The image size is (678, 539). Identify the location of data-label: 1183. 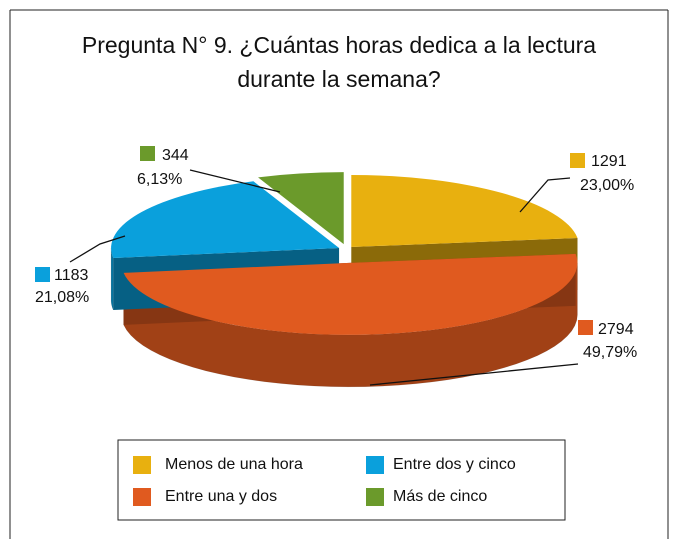
(71, 275).